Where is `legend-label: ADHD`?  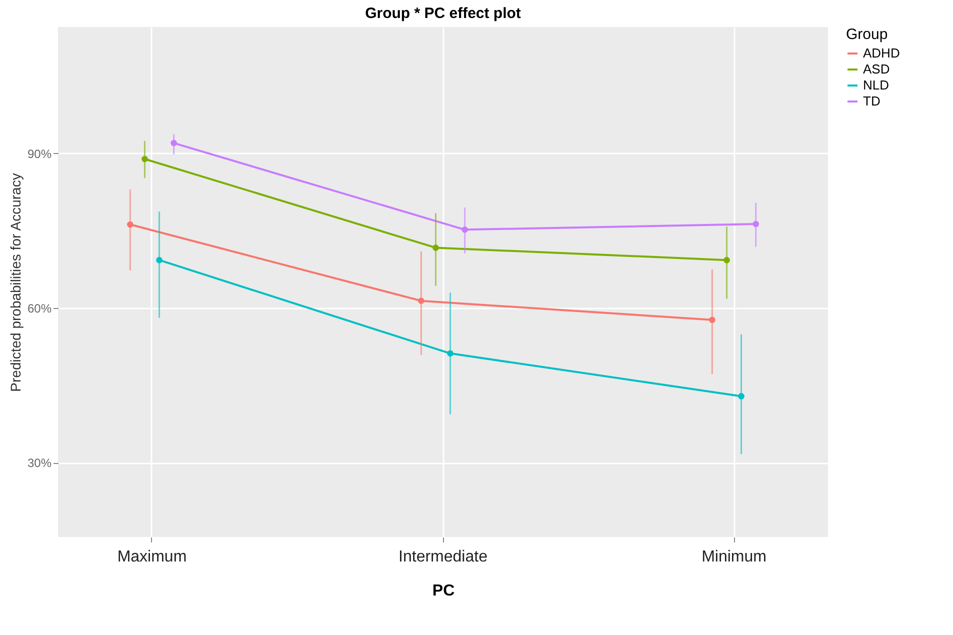
legend-label: ADHD is located at coordinates (881, 53).